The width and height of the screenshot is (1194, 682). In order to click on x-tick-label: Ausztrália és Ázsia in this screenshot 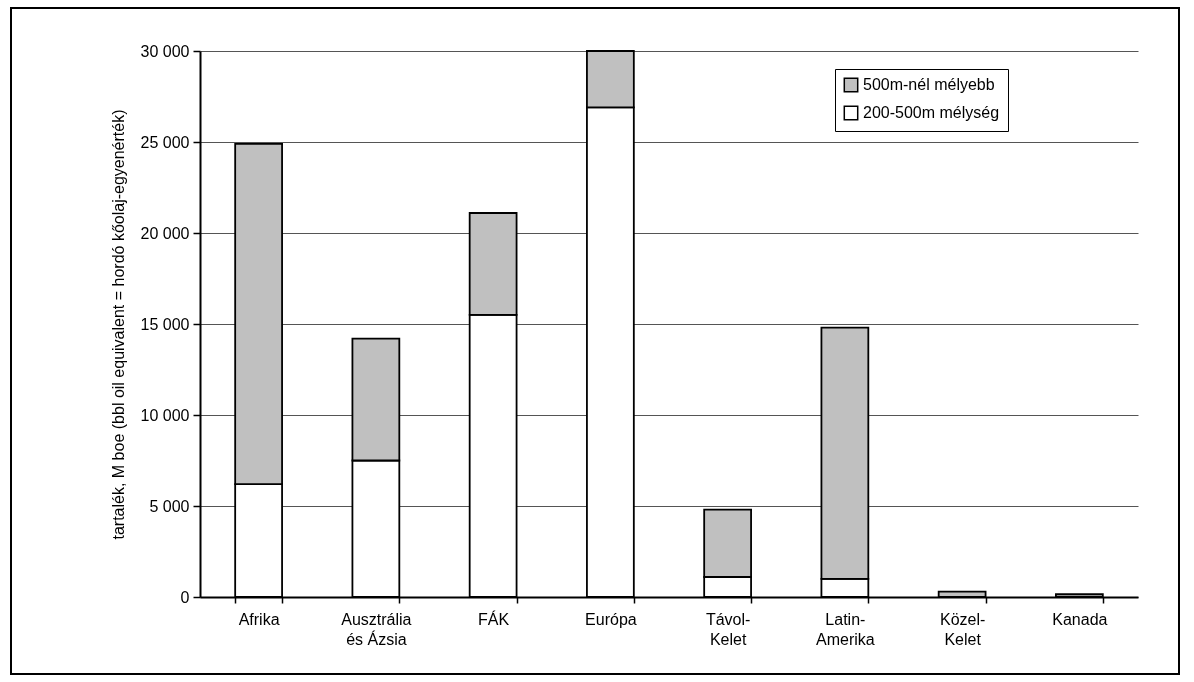, I will do `click(376, 629)`.